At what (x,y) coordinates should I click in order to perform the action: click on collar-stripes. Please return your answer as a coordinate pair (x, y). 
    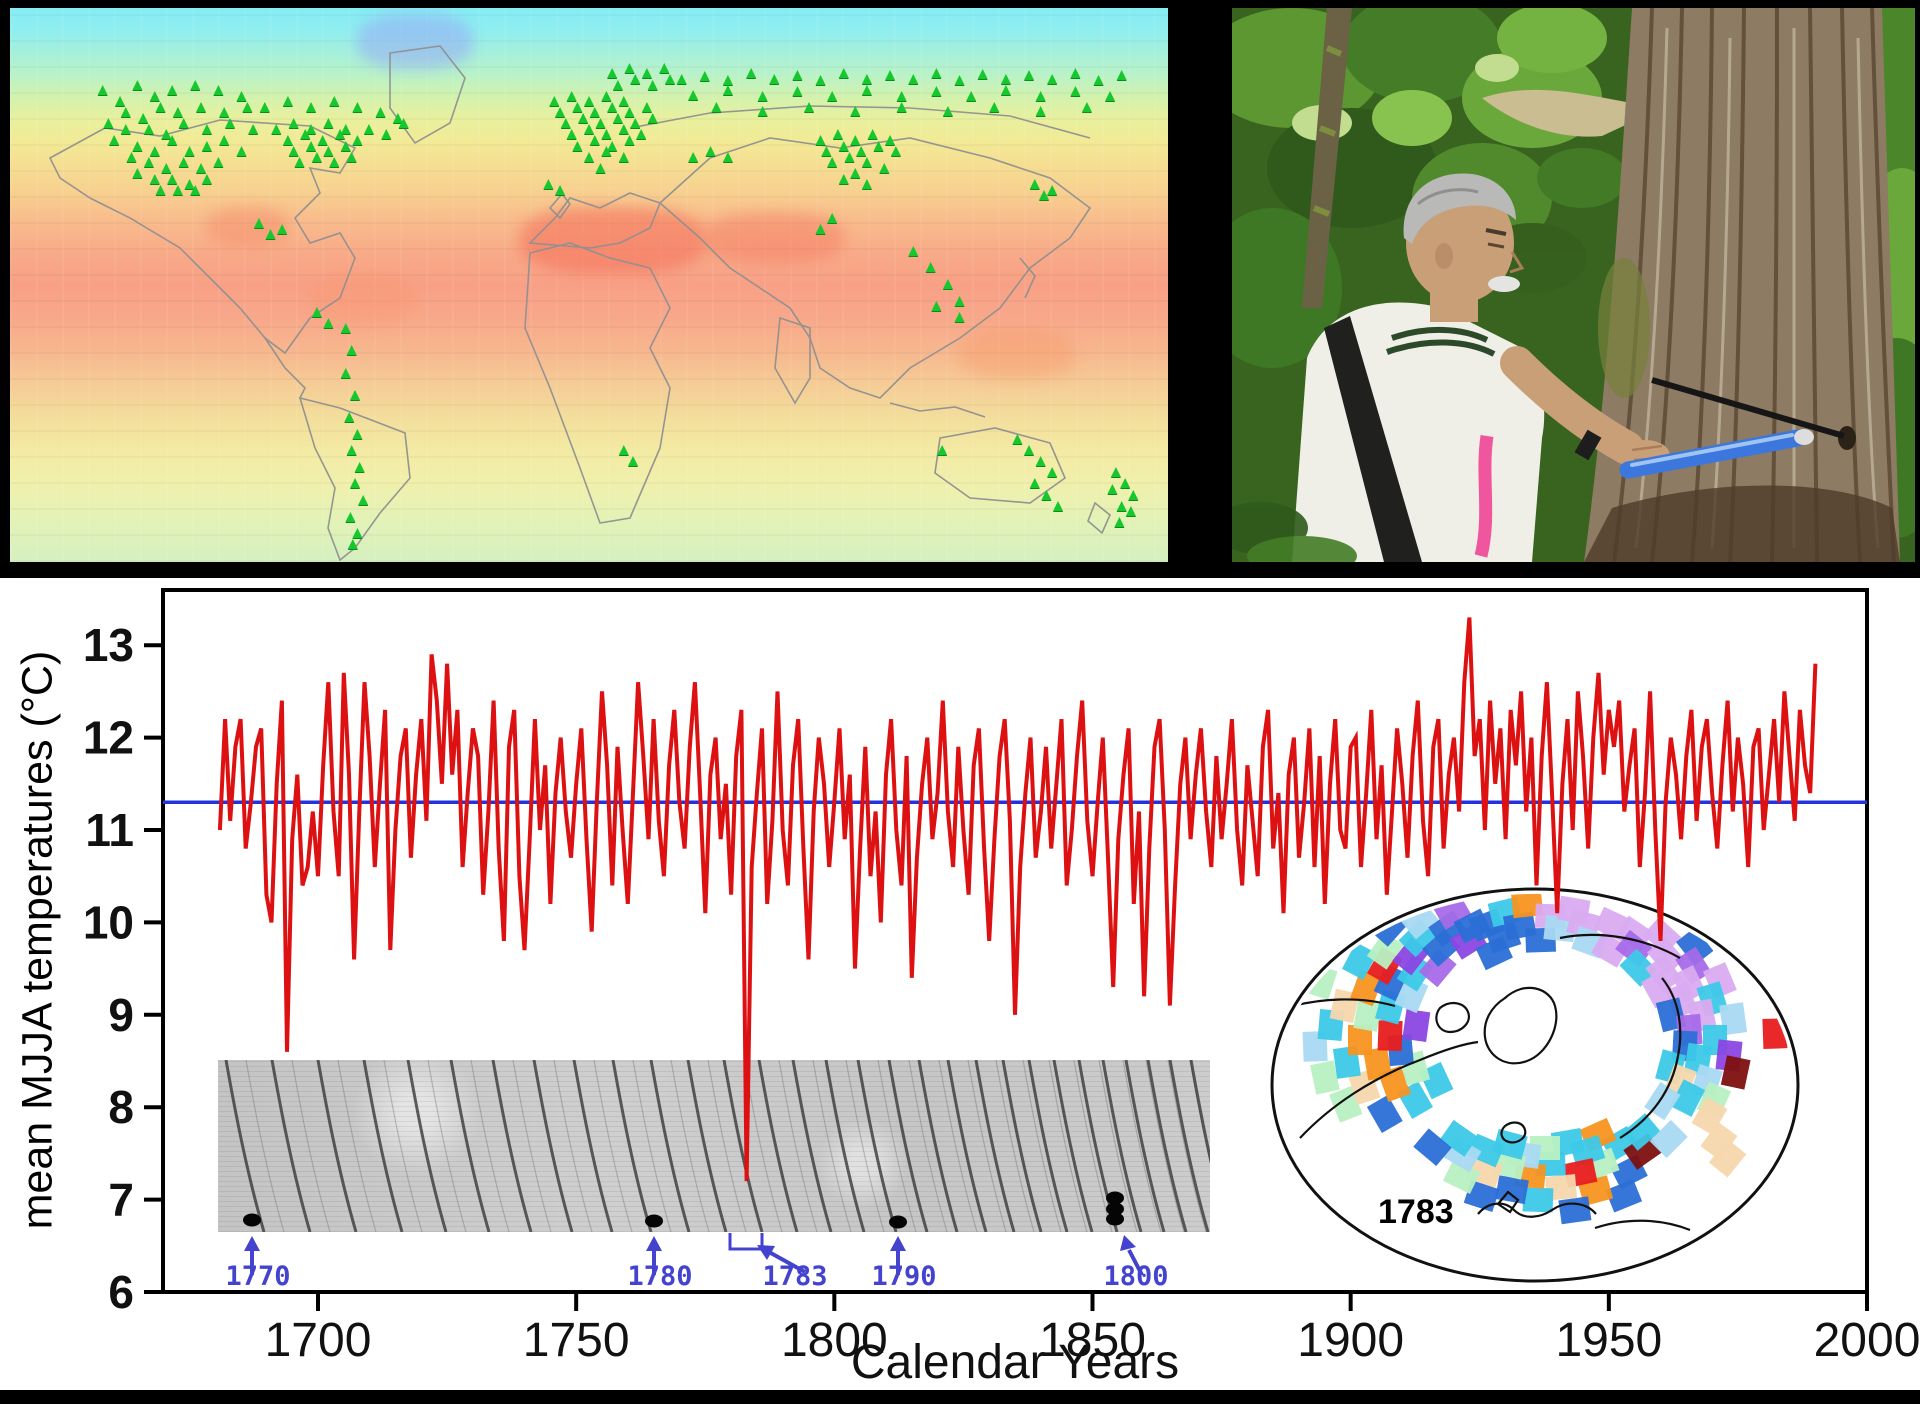
    Looking at the image, I should click on (1441, 342).